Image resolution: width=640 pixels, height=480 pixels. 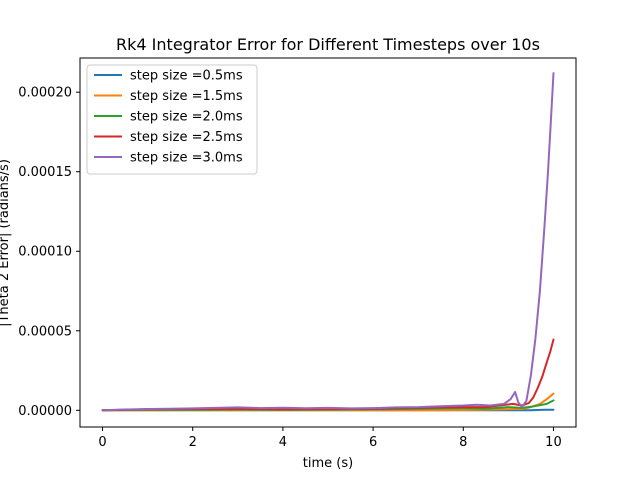 What do you see at coordinates (186, 76) in the screenshot?
I see `legend-label-0: step size =0.5ms` at bounding box center [186, 76].